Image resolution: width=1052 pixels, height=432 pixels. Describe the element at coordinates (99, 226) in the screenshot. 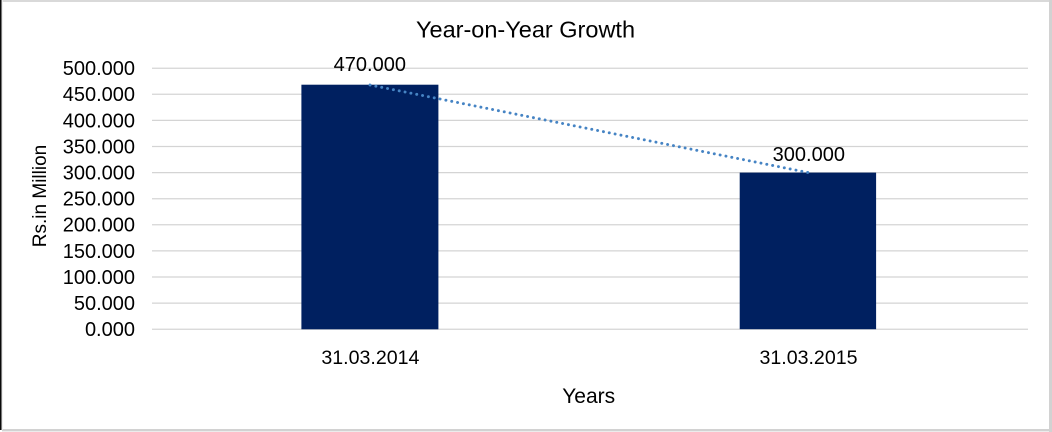

I see `svg-text: 200.000` at that location.